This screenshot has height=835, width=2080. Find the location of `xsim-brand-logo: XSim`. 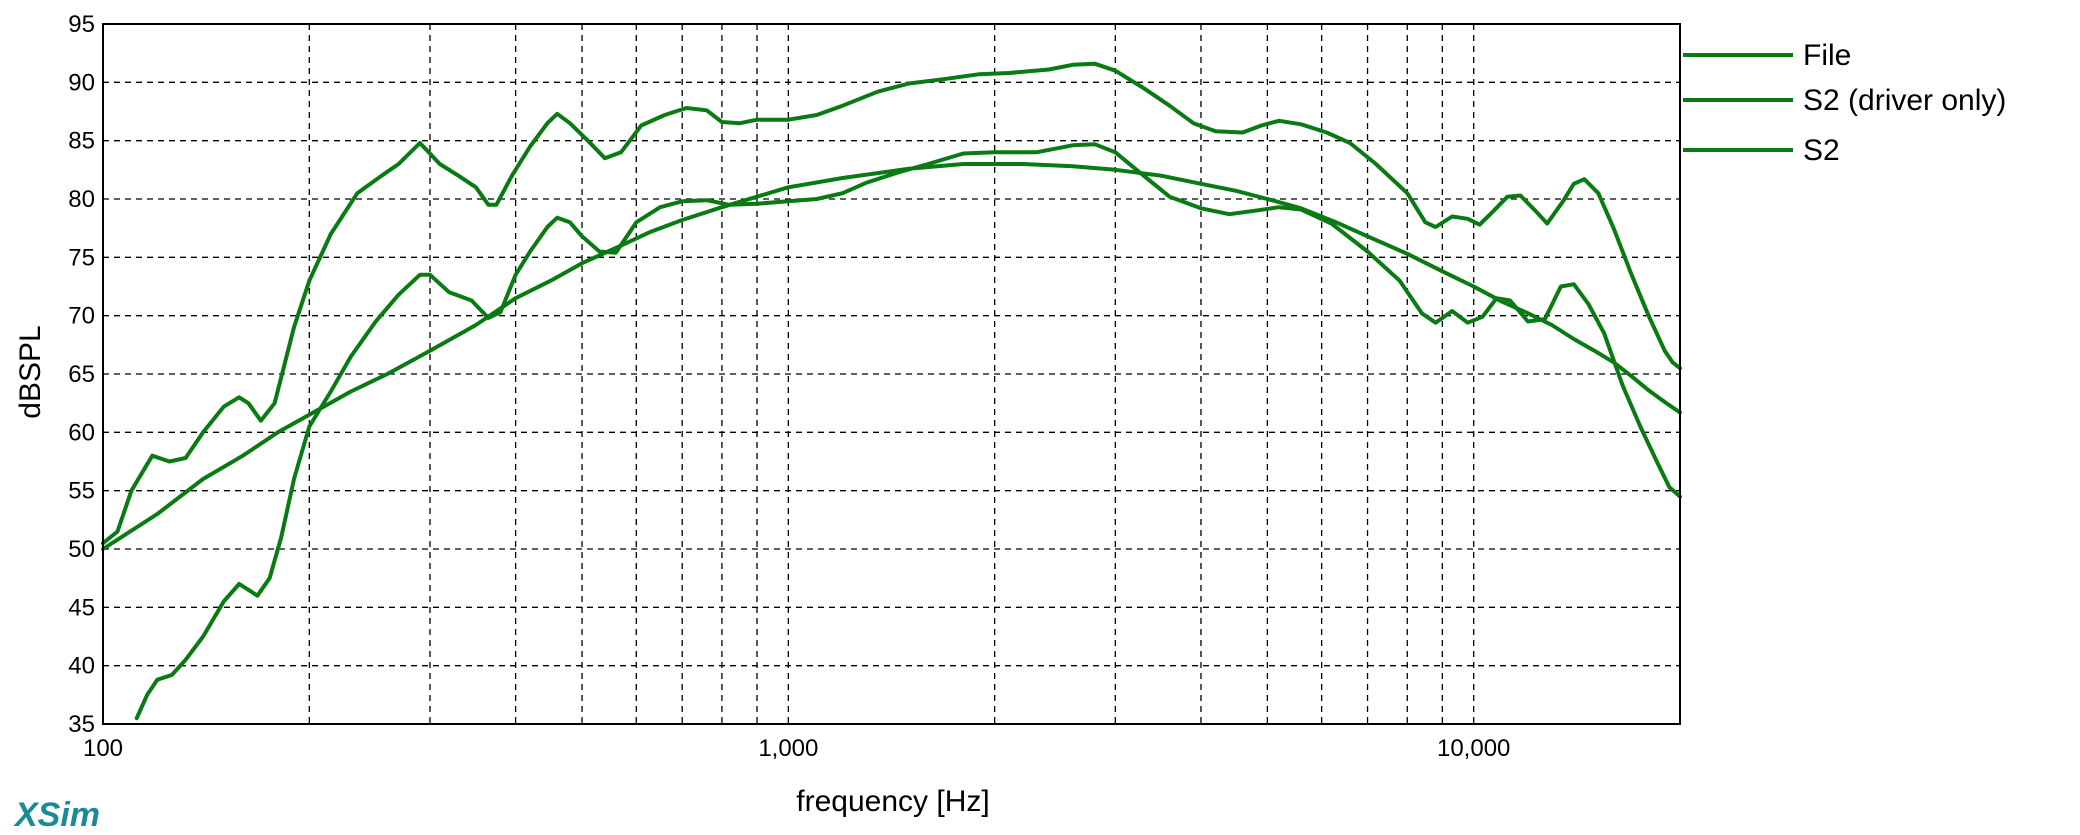

xsim-brand-logo: XSim is located at coordinates (56, 813).